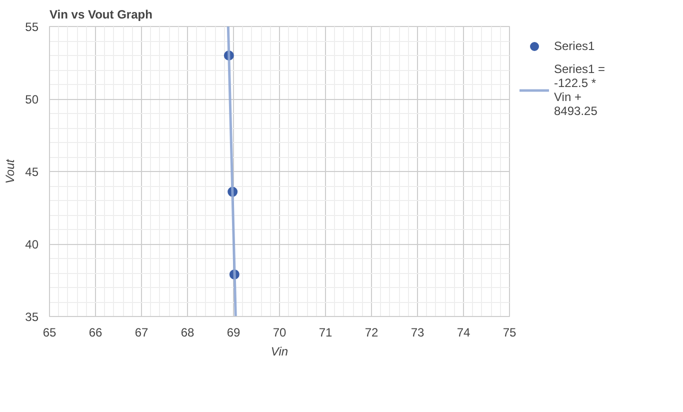  Describe the element at coordinates (187, 333) in the screenshot. I see `x-tick-label: 68` at that location.